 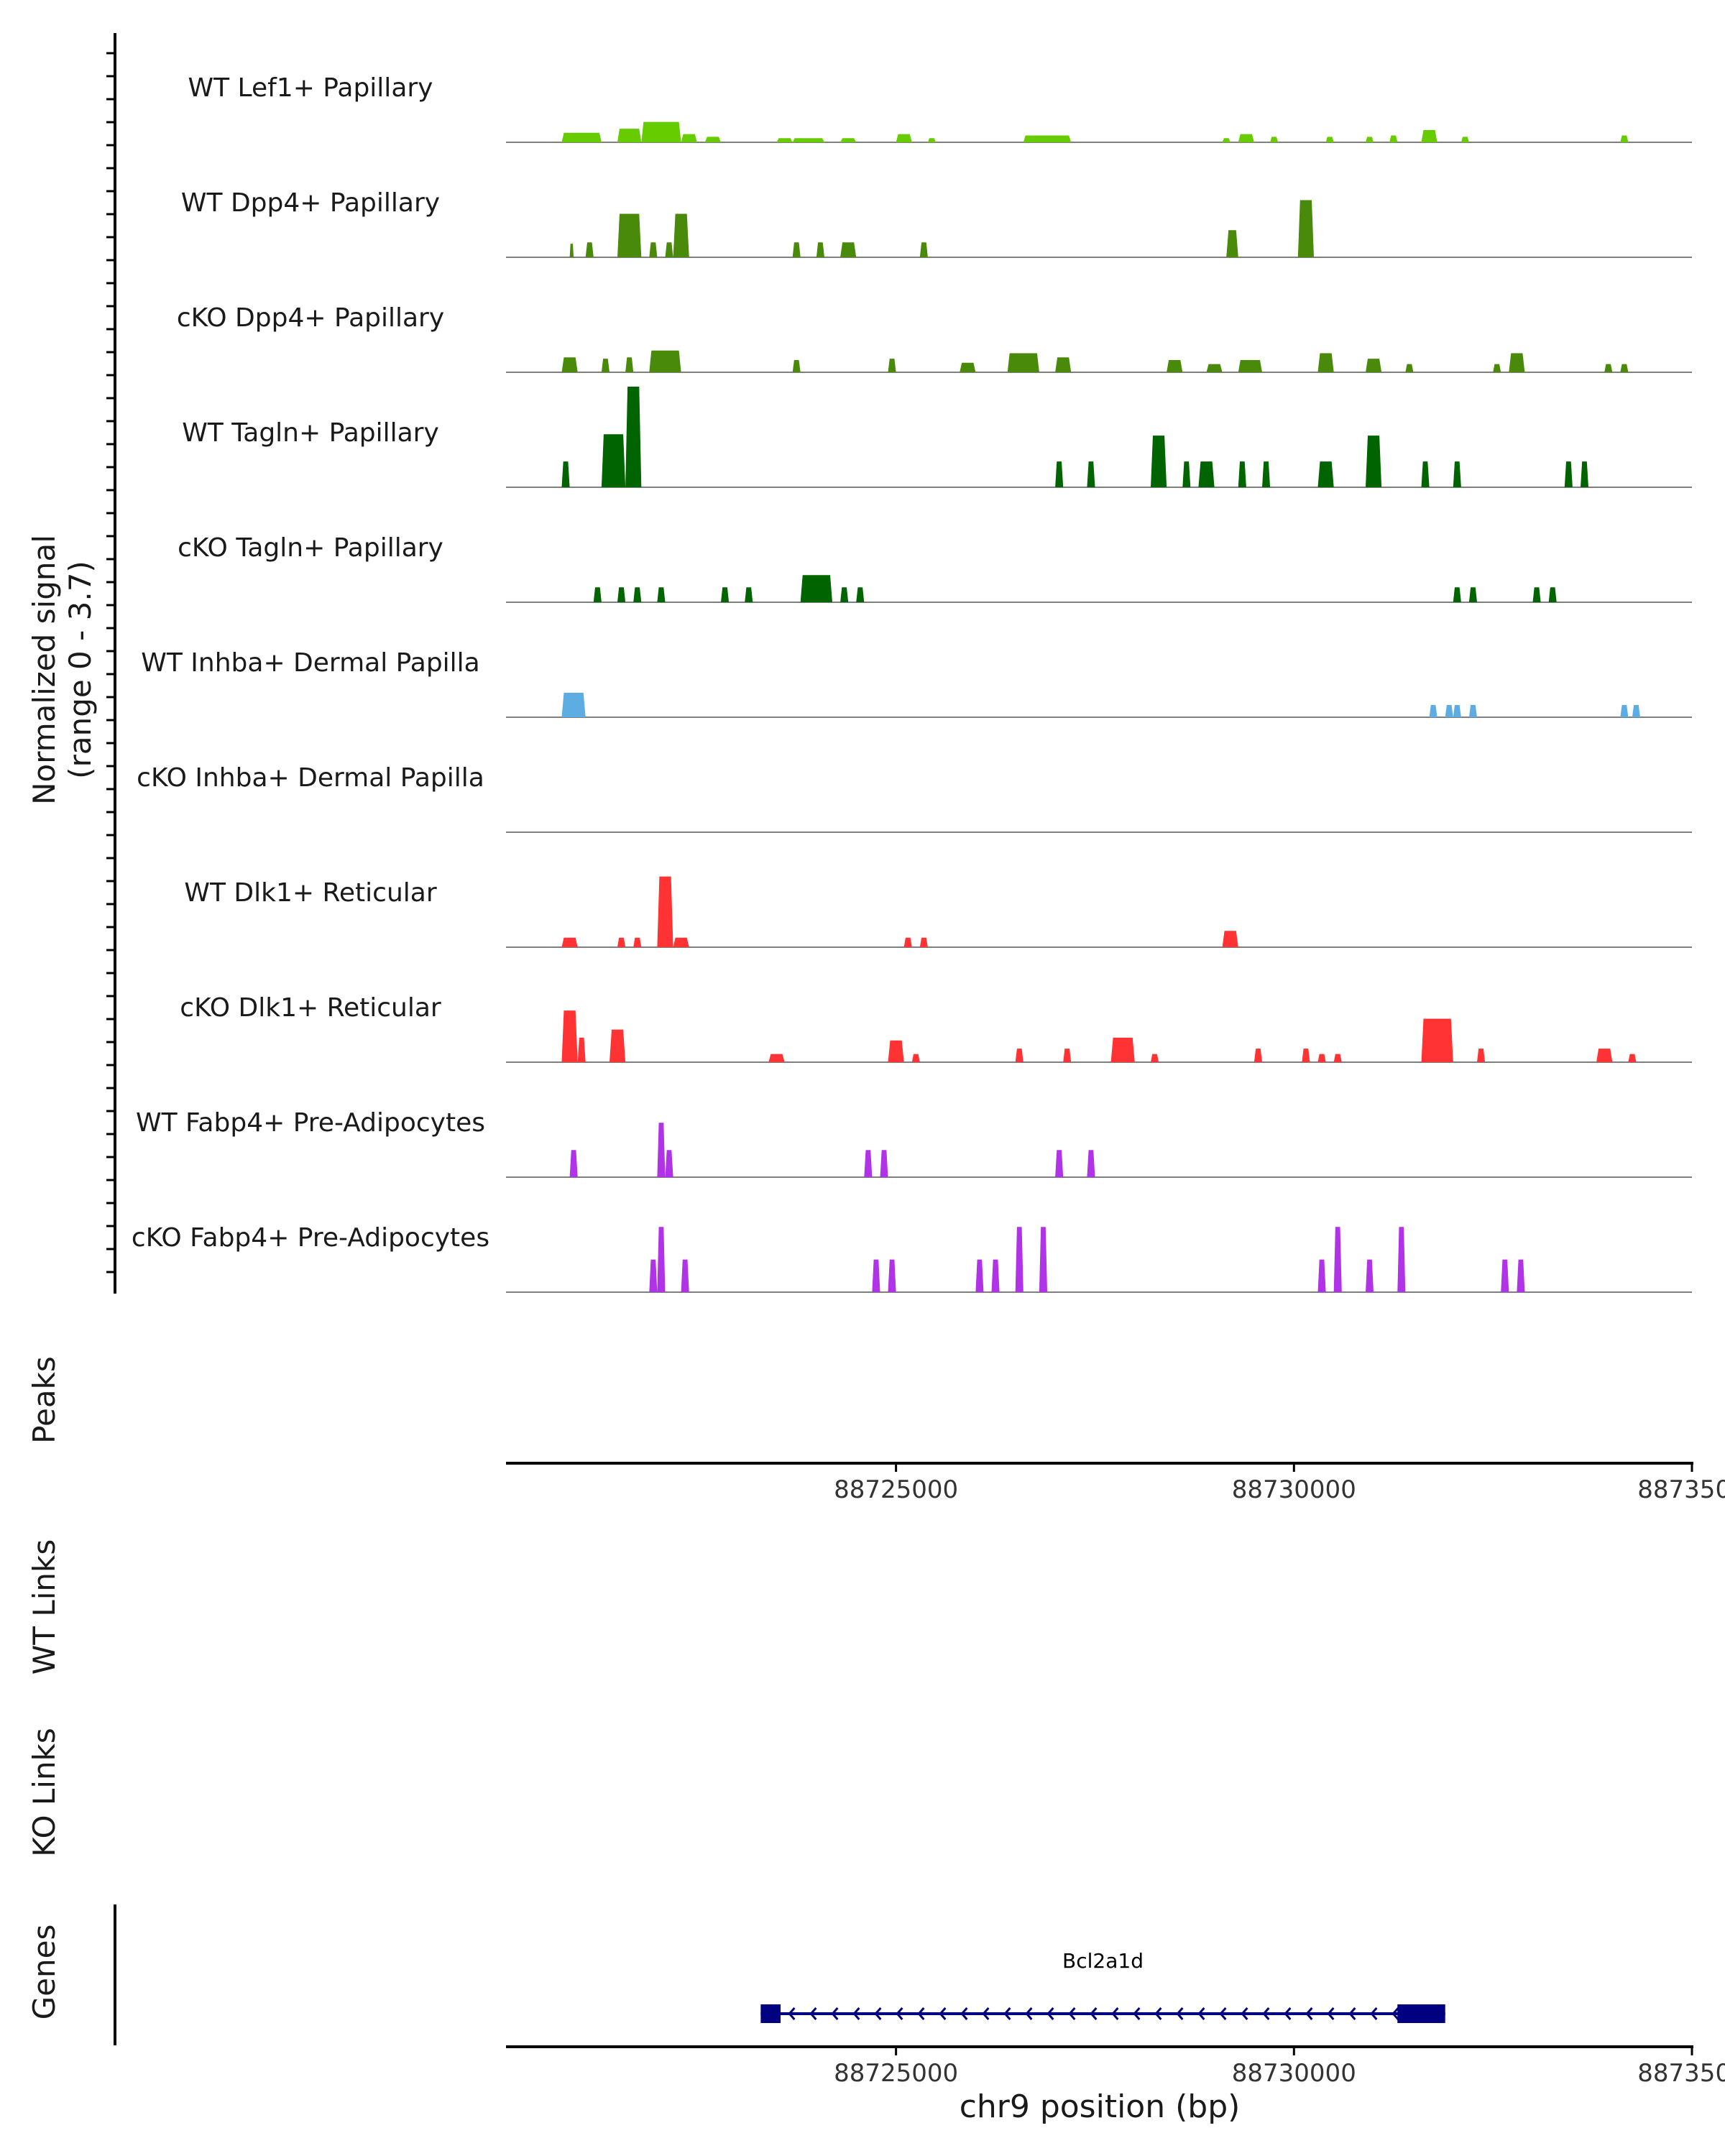 I want to click on gene-model: Bcl2a1d, so click(x=1102, y=1986).